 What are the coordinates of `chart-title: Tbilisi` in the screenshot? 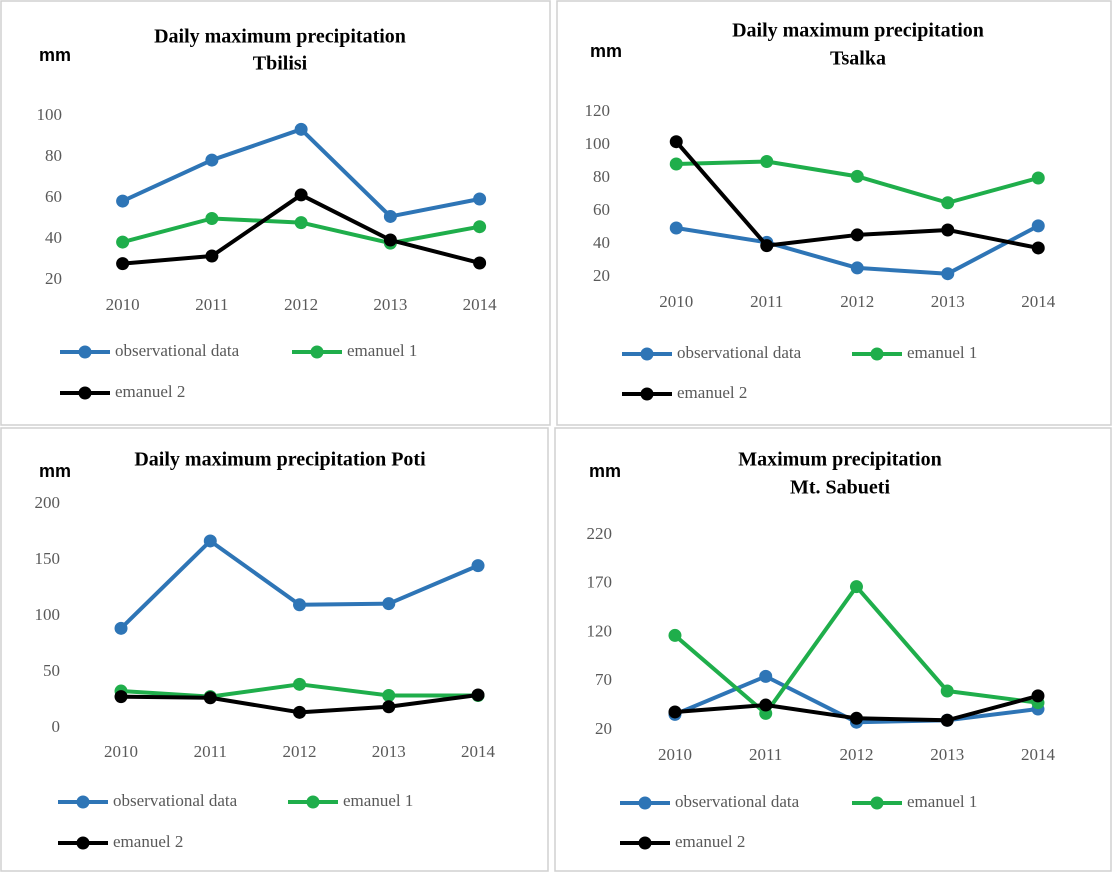 It's located at (280, 64).